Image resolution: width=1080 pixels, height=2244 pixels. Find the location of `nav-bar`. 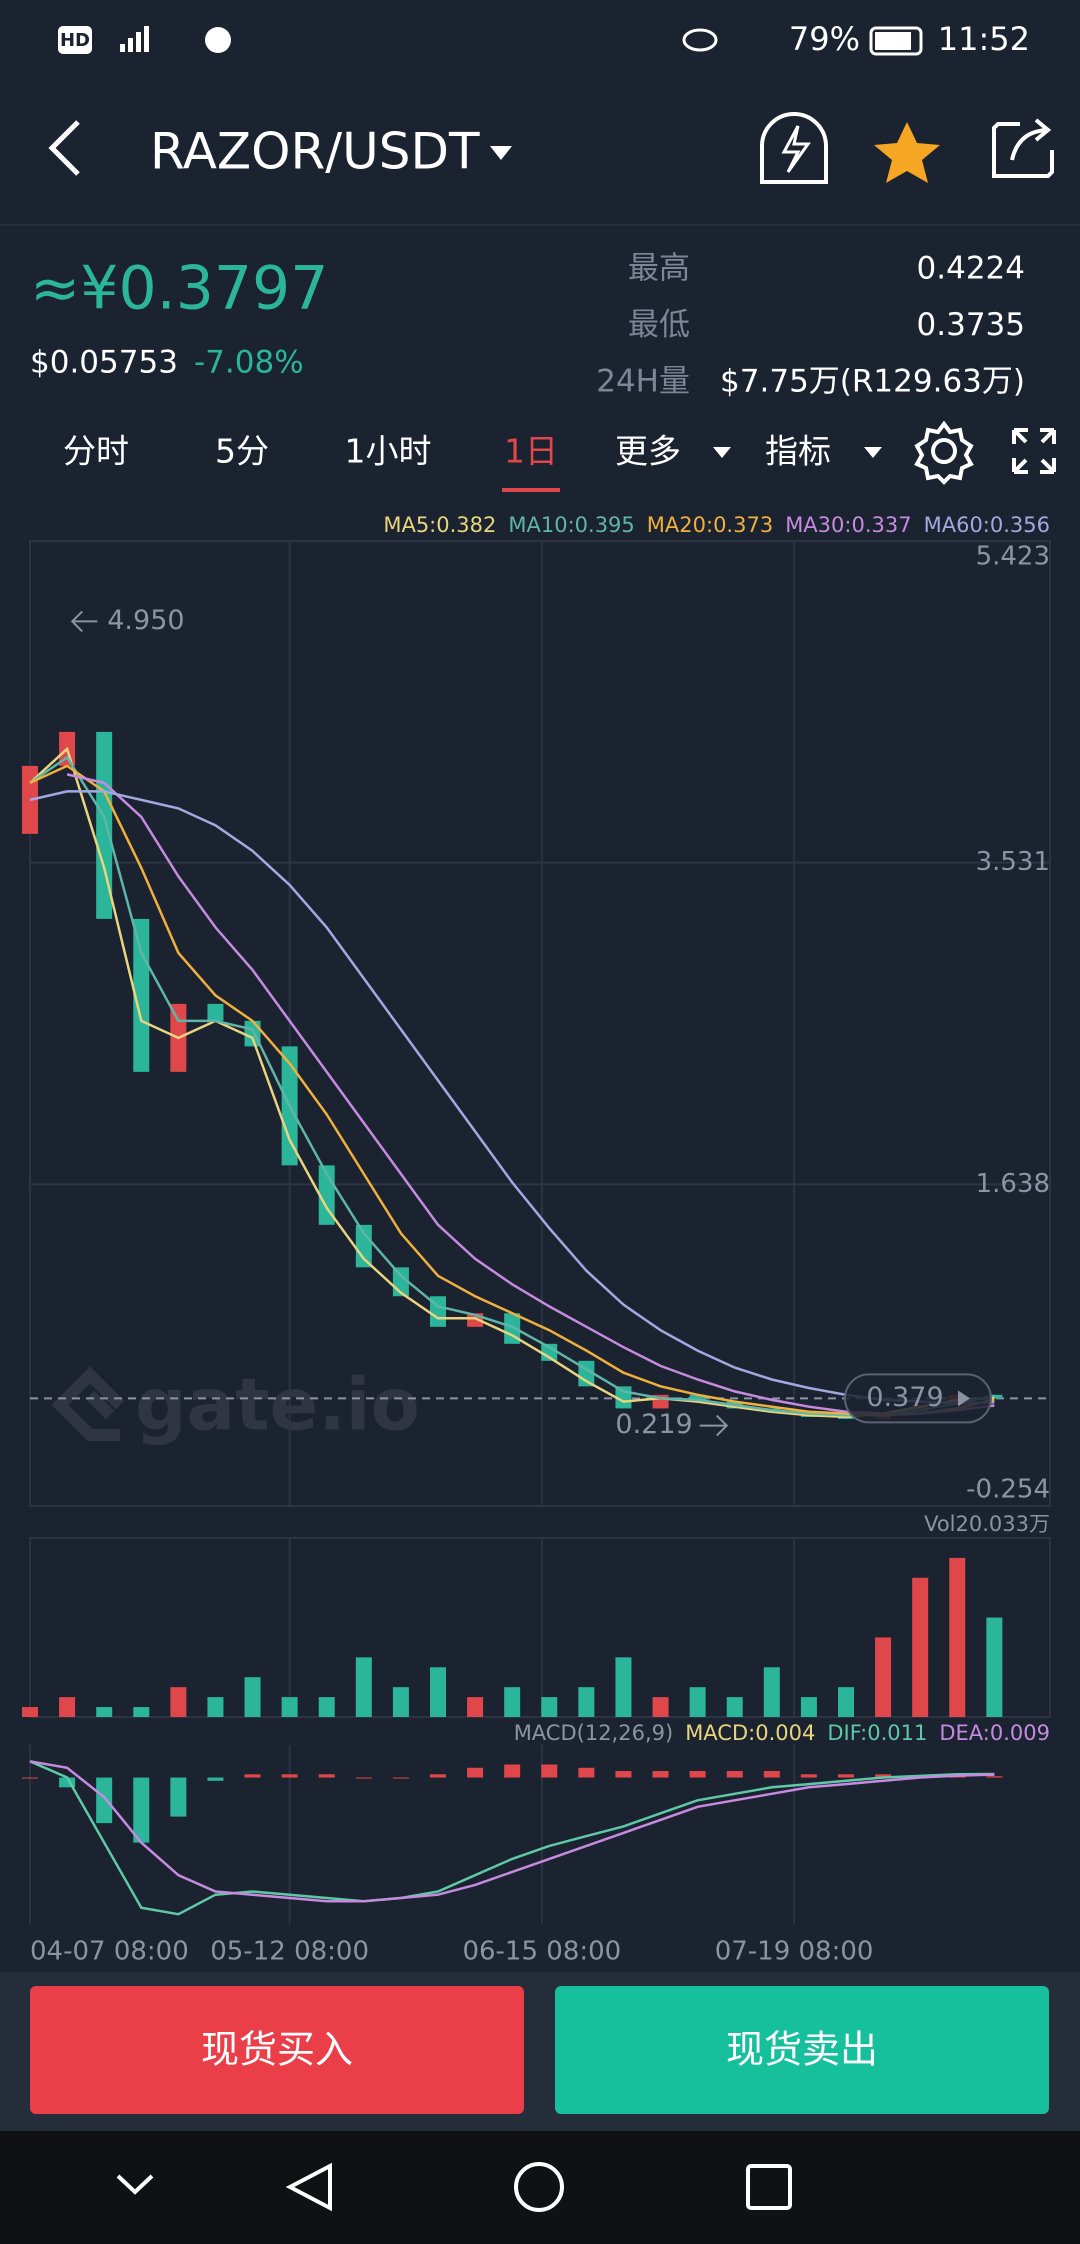

nav-bar is located at coordinates (540, 2187).